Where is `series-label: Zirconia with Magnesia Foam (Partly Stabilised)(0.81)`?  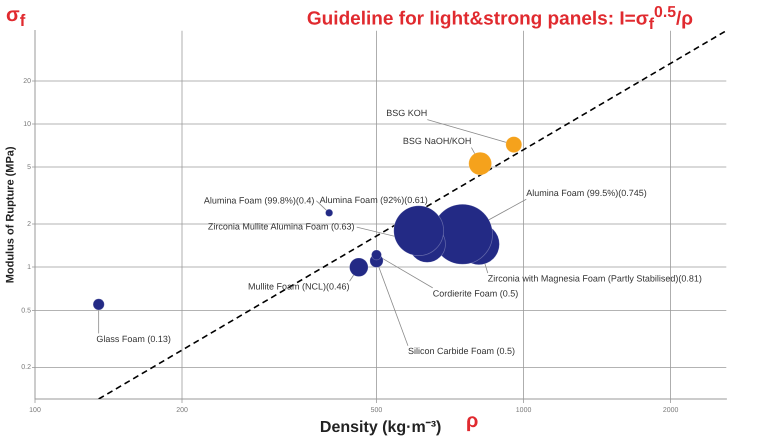
series-label: Zirconia with Magnesia Foam (Partly Stabilised)(0.81) is located at coordinates (595, 279).